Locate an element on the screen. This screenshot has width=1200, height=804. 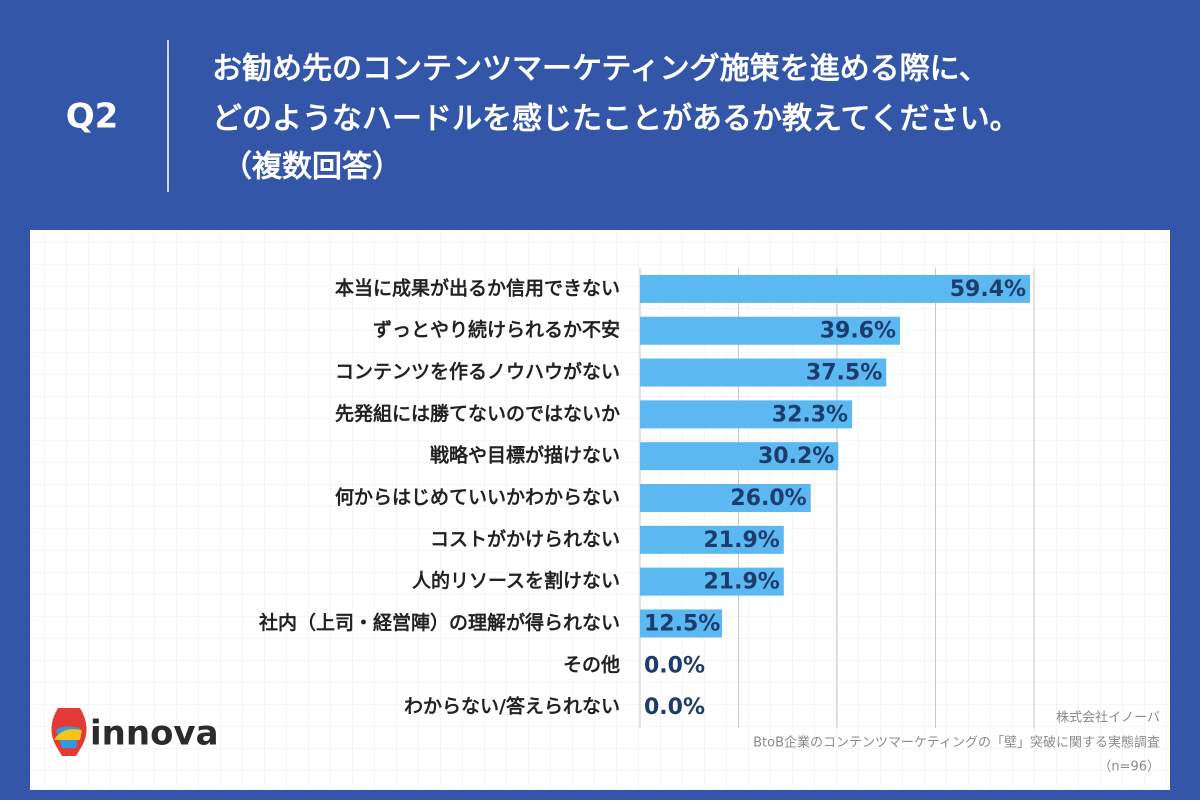
title-line: （複数回答） is located at coordinates (312, 167).